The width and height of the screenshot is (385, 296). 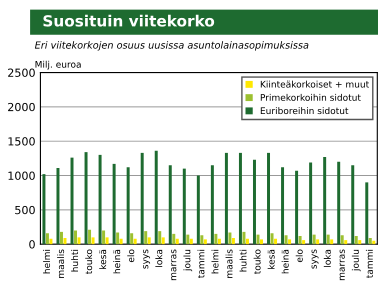 What do you see at coordinates (21, 72) in the screenshot?
I see `y-tick-label: 2500` at bounding box center [21, 72].